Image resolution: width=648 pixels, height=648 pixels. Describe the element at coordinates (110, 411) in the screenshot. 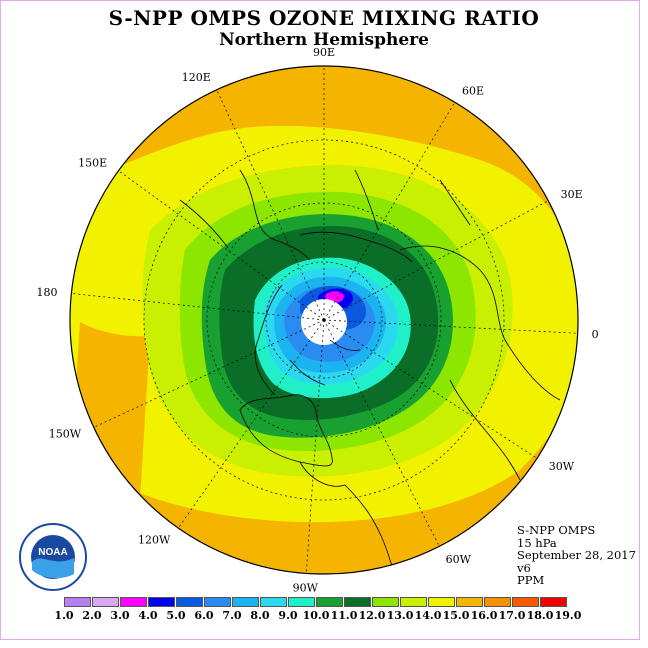

I see `contour-14-15-west` at that location.